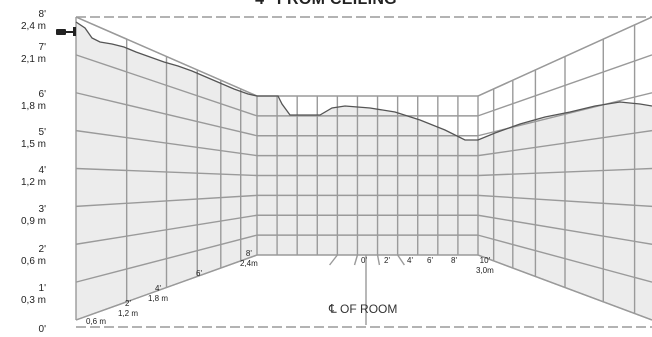  Describe the element at coordinates (33, 59) in the screenshot. I see `height-label-meters: 2,1 m` at that location.